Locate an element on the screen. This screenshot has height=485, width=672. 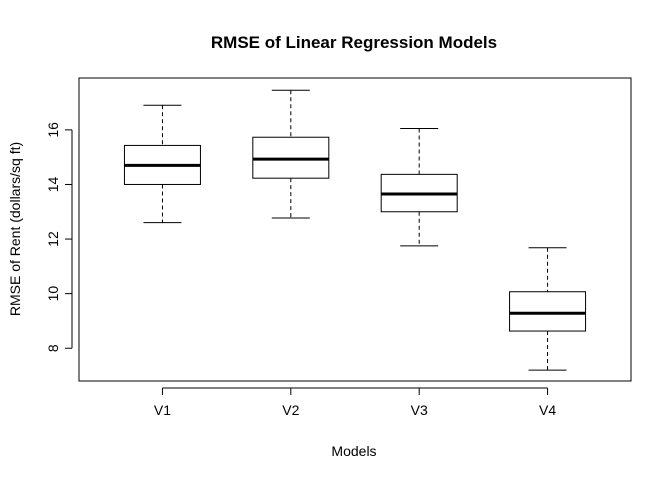
x-tick-label: V3 is located at coordinates (419, 410).